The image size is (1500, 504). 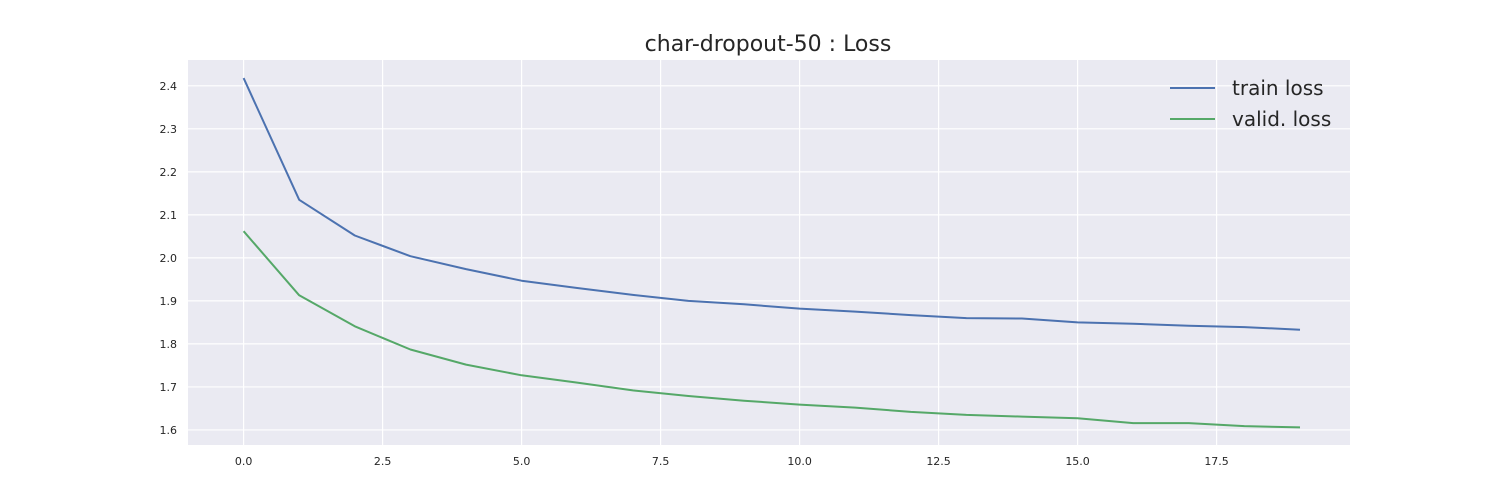 I want to click on legend: train loss valid. loss, so click(x=1250, y=103).